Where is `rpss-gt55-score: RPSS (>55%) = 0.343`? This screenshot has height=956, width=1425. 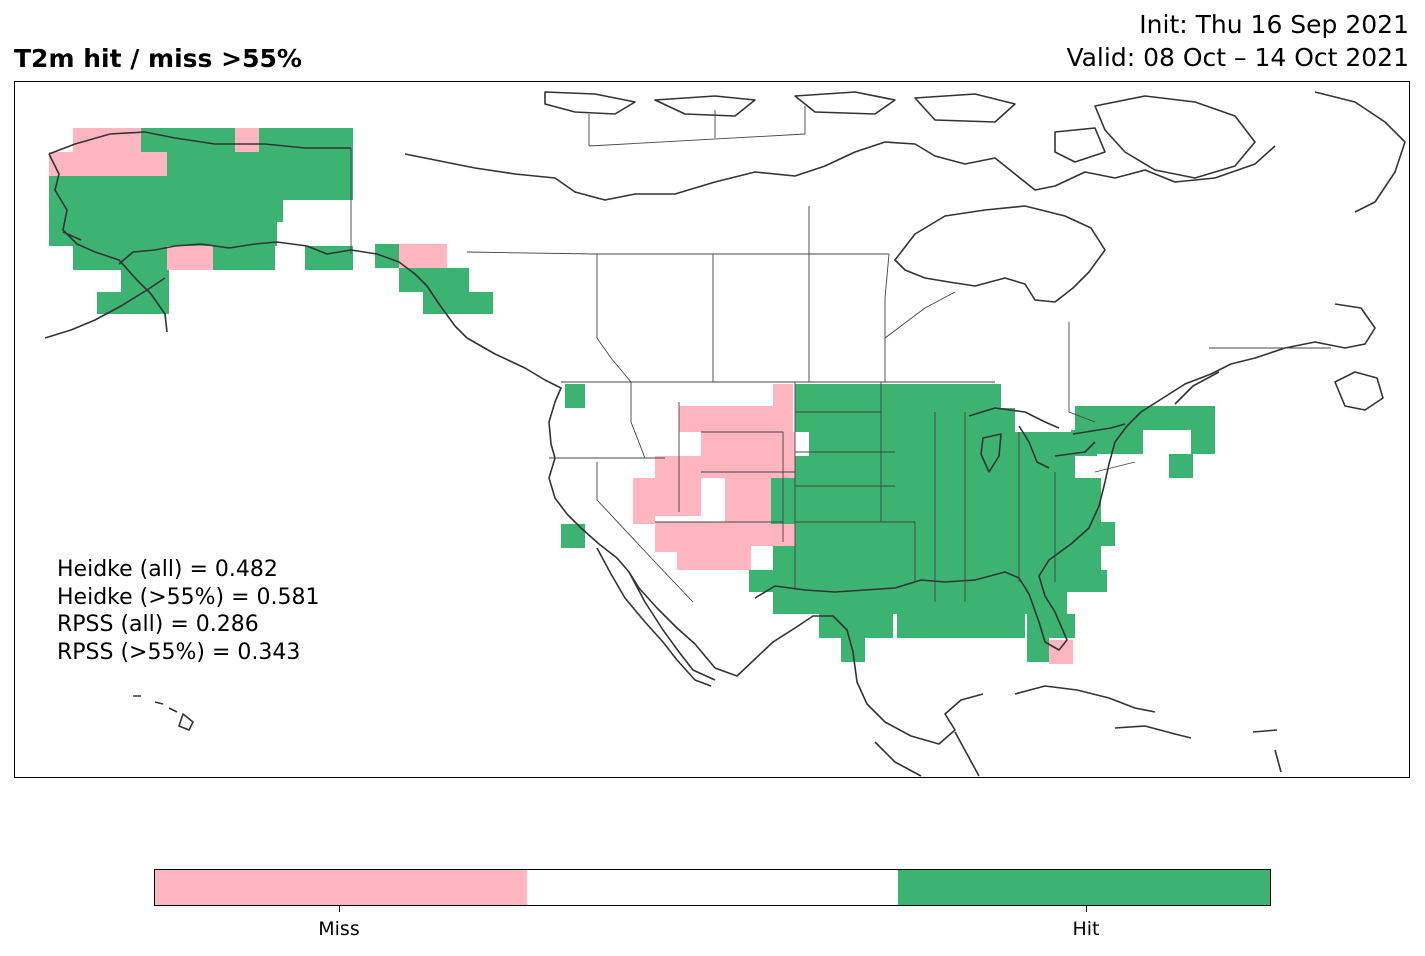 rpss-gt55-score: RPSS (>55%) = 0.343 is located at coordinates (179, 652).